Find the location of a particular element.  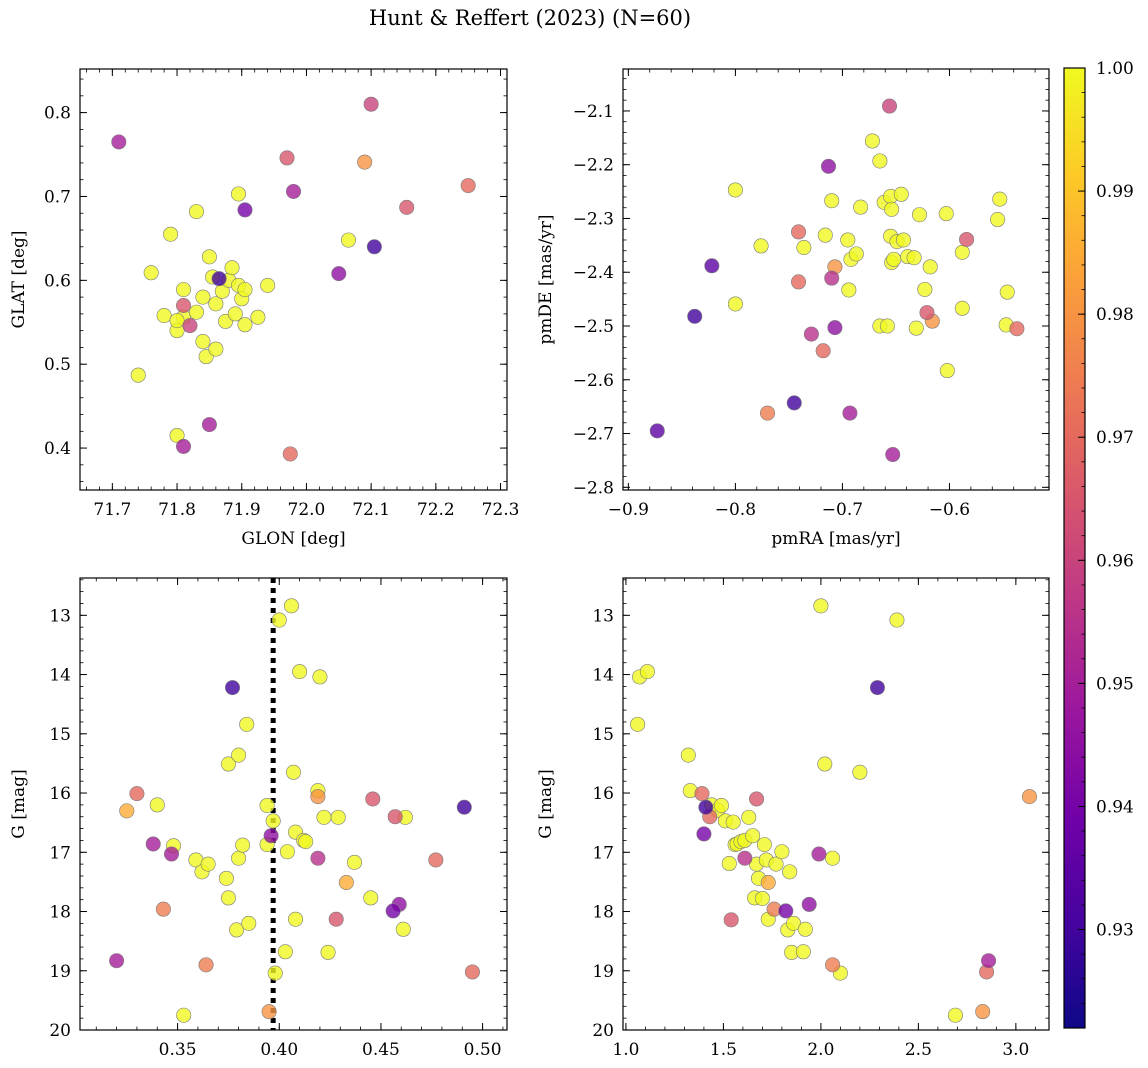

y-tick-label: 14 is located at coordinates (603, 676).